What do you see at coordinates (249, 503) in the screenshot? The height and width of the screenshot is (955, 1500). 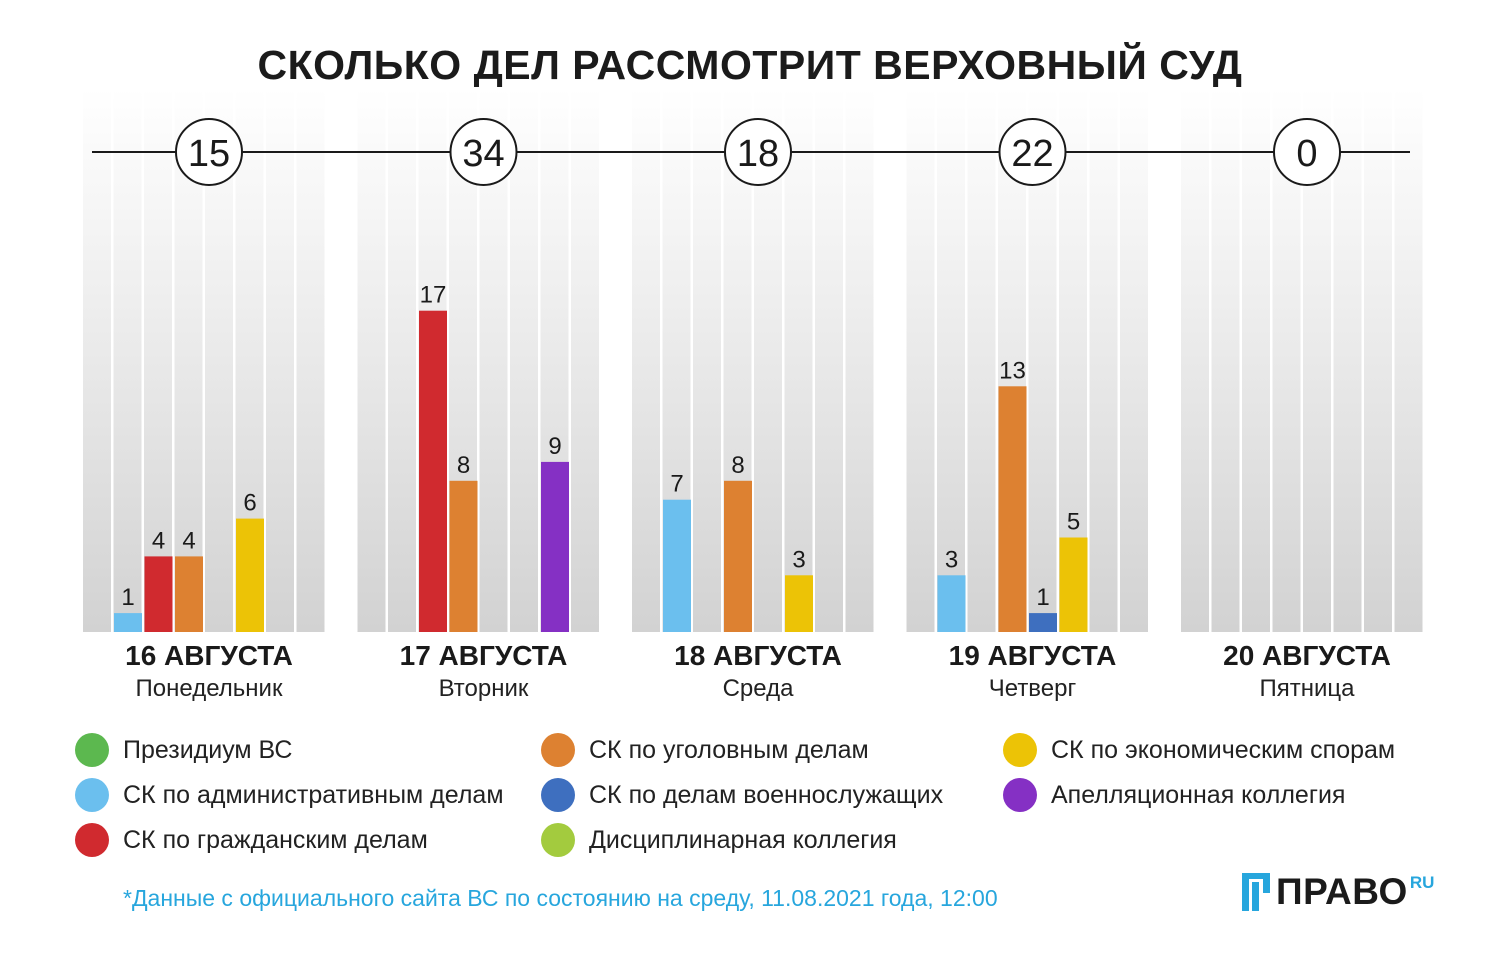 I see `bar-value-label: 6` at bounding box center [249, 503].